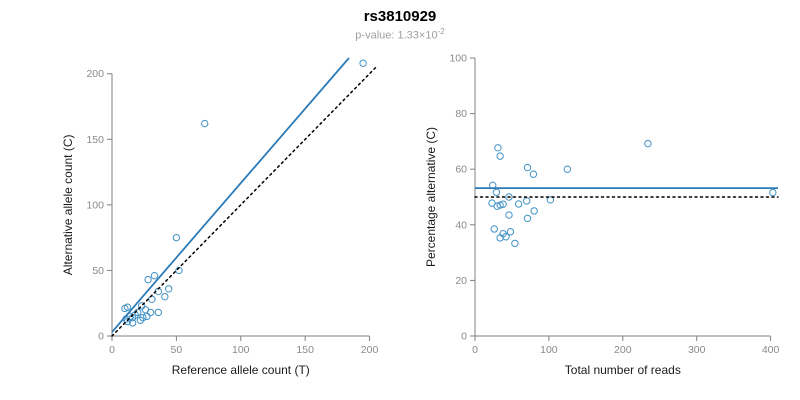 The height and width of the screenshot is (400, 800). Describe the element at coordinates (305, 350) in the screenshot. I see `x-tick-label: 150` at that location.